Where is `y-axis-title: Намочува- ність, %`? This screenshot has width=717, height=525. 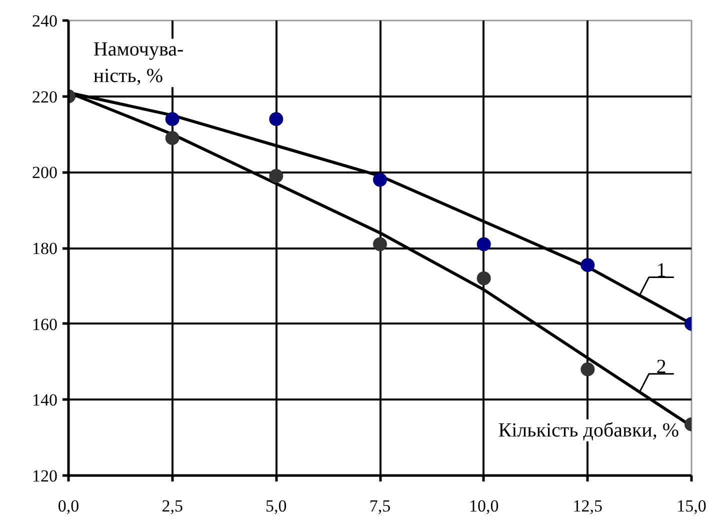 y-axis-title: Намочува- ність, % is located at coordinates (138, 63).